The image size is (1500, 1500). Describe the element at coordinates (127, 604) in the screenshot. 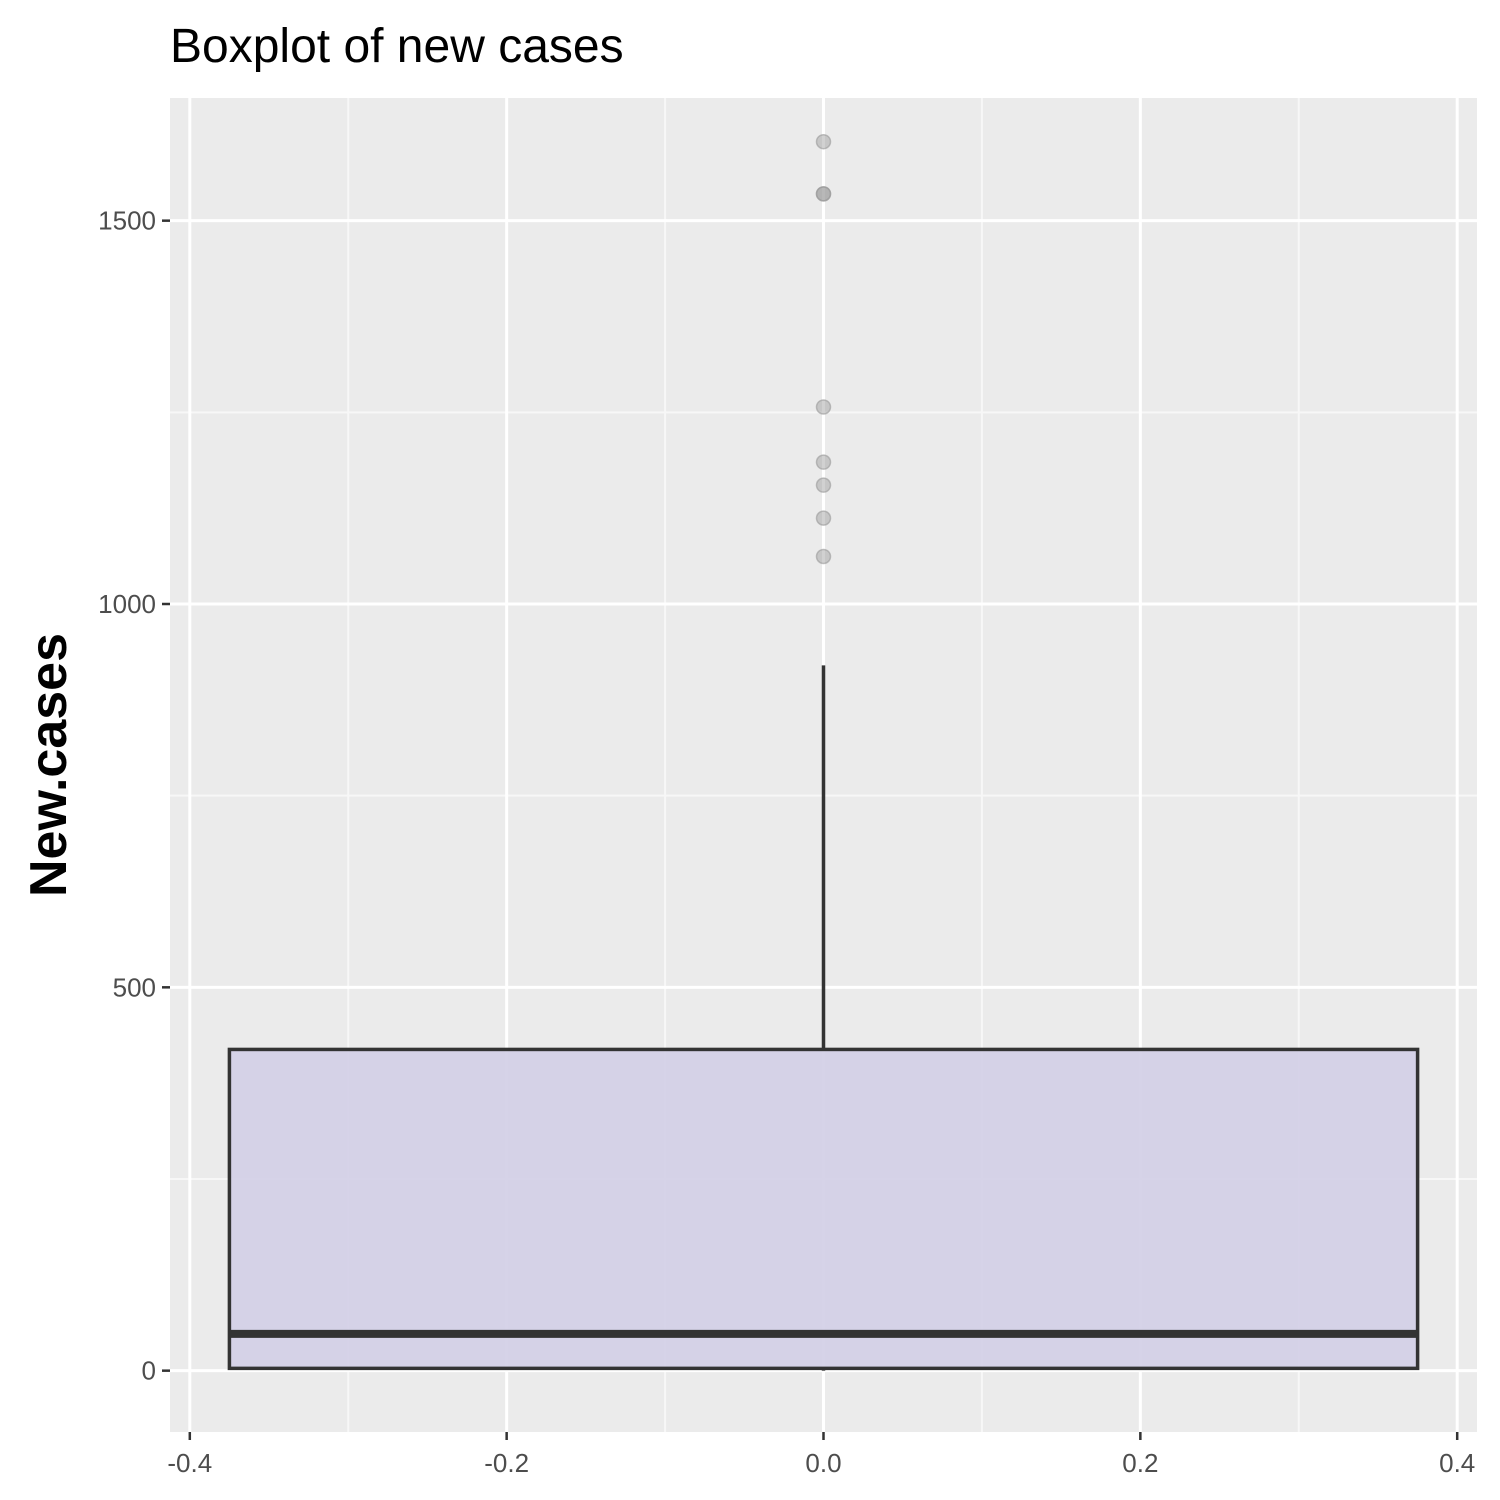

I see `y-tick-label: 1000` at that location.